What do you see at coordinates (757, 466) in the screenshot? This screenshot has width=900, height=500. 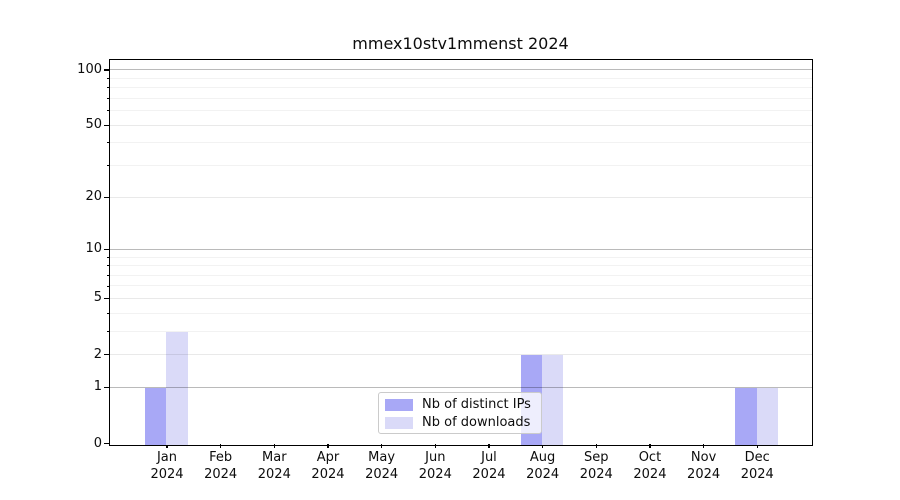 I see `x-tick-label-dec: Dec 2024` at bounding box center [757, 466].